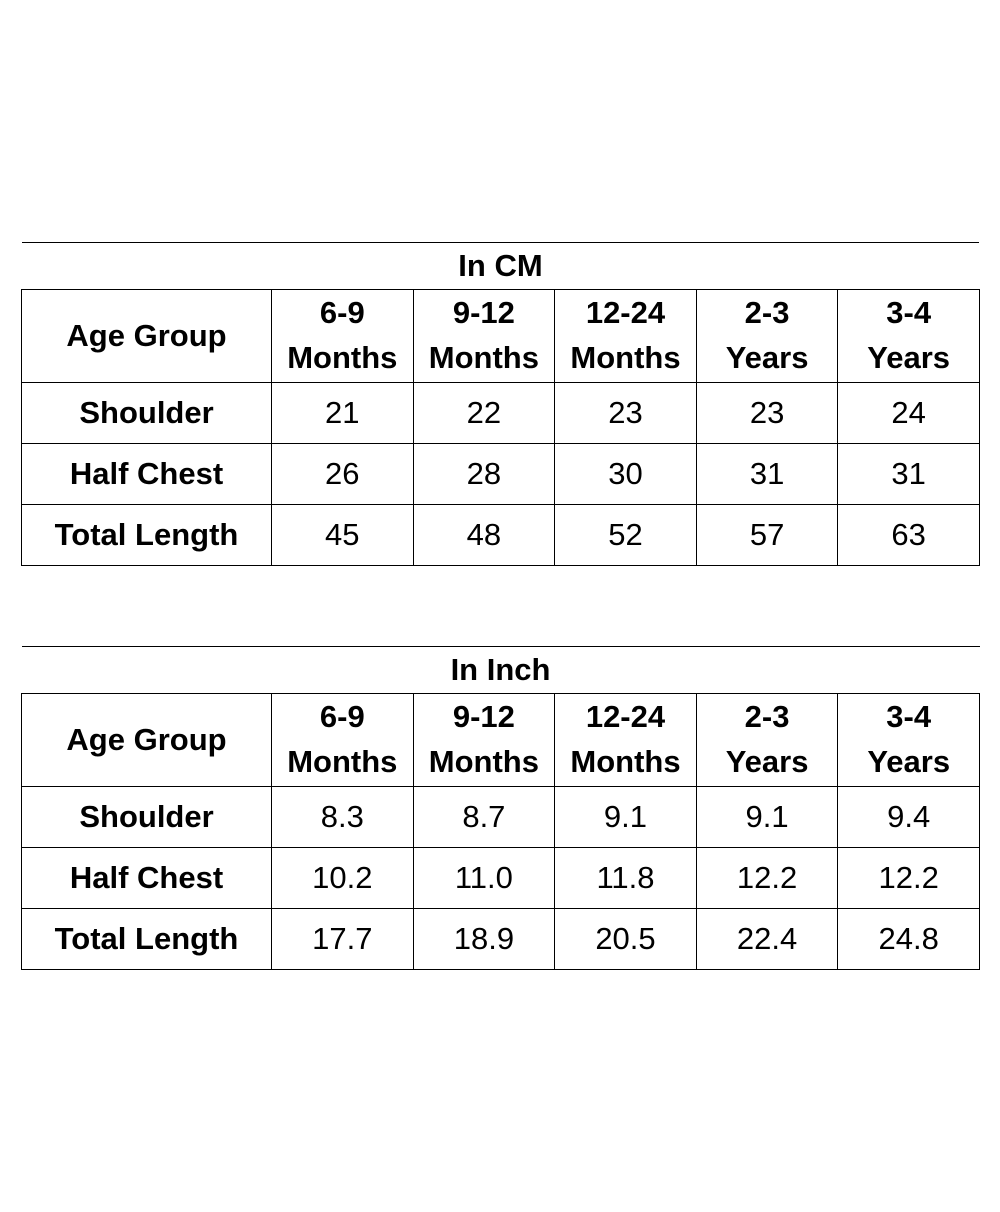  Describe the element at coordinates (625, 474) in the screenshot. I see `table-cell: 30` at that location.